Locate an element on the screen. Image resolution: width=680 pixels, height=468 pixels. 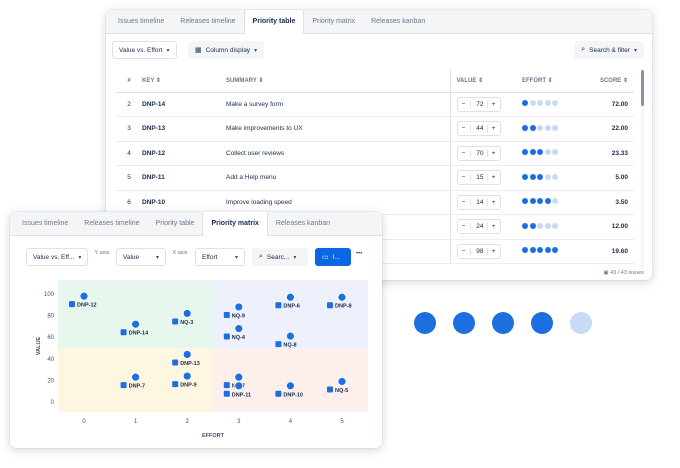
view-select: Value vs. Effort ▾ is located at coordinates (144, 50).